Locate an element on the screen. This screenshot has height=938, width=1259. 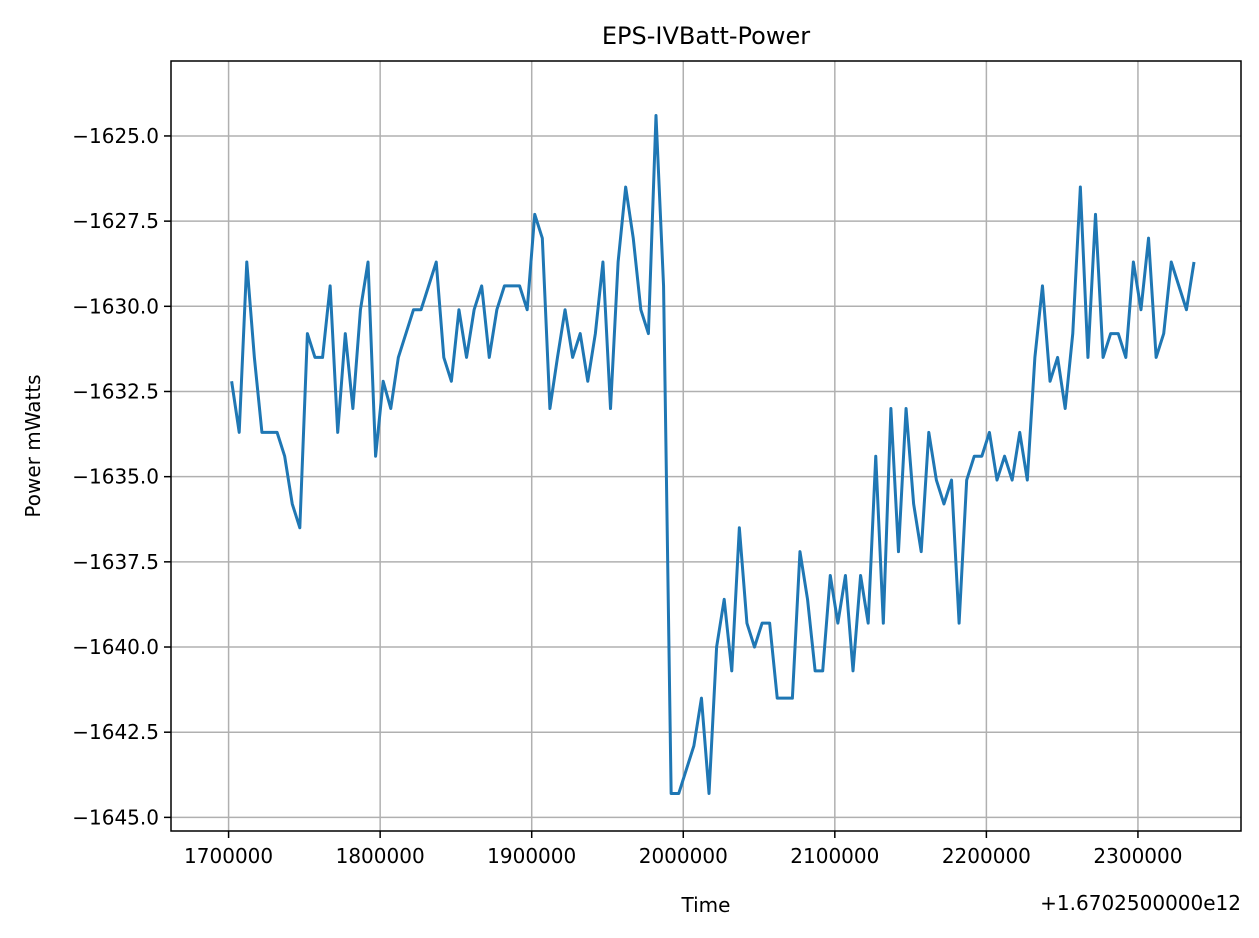
x-tick-label: 2200000 is located at coordinates (986, 856).